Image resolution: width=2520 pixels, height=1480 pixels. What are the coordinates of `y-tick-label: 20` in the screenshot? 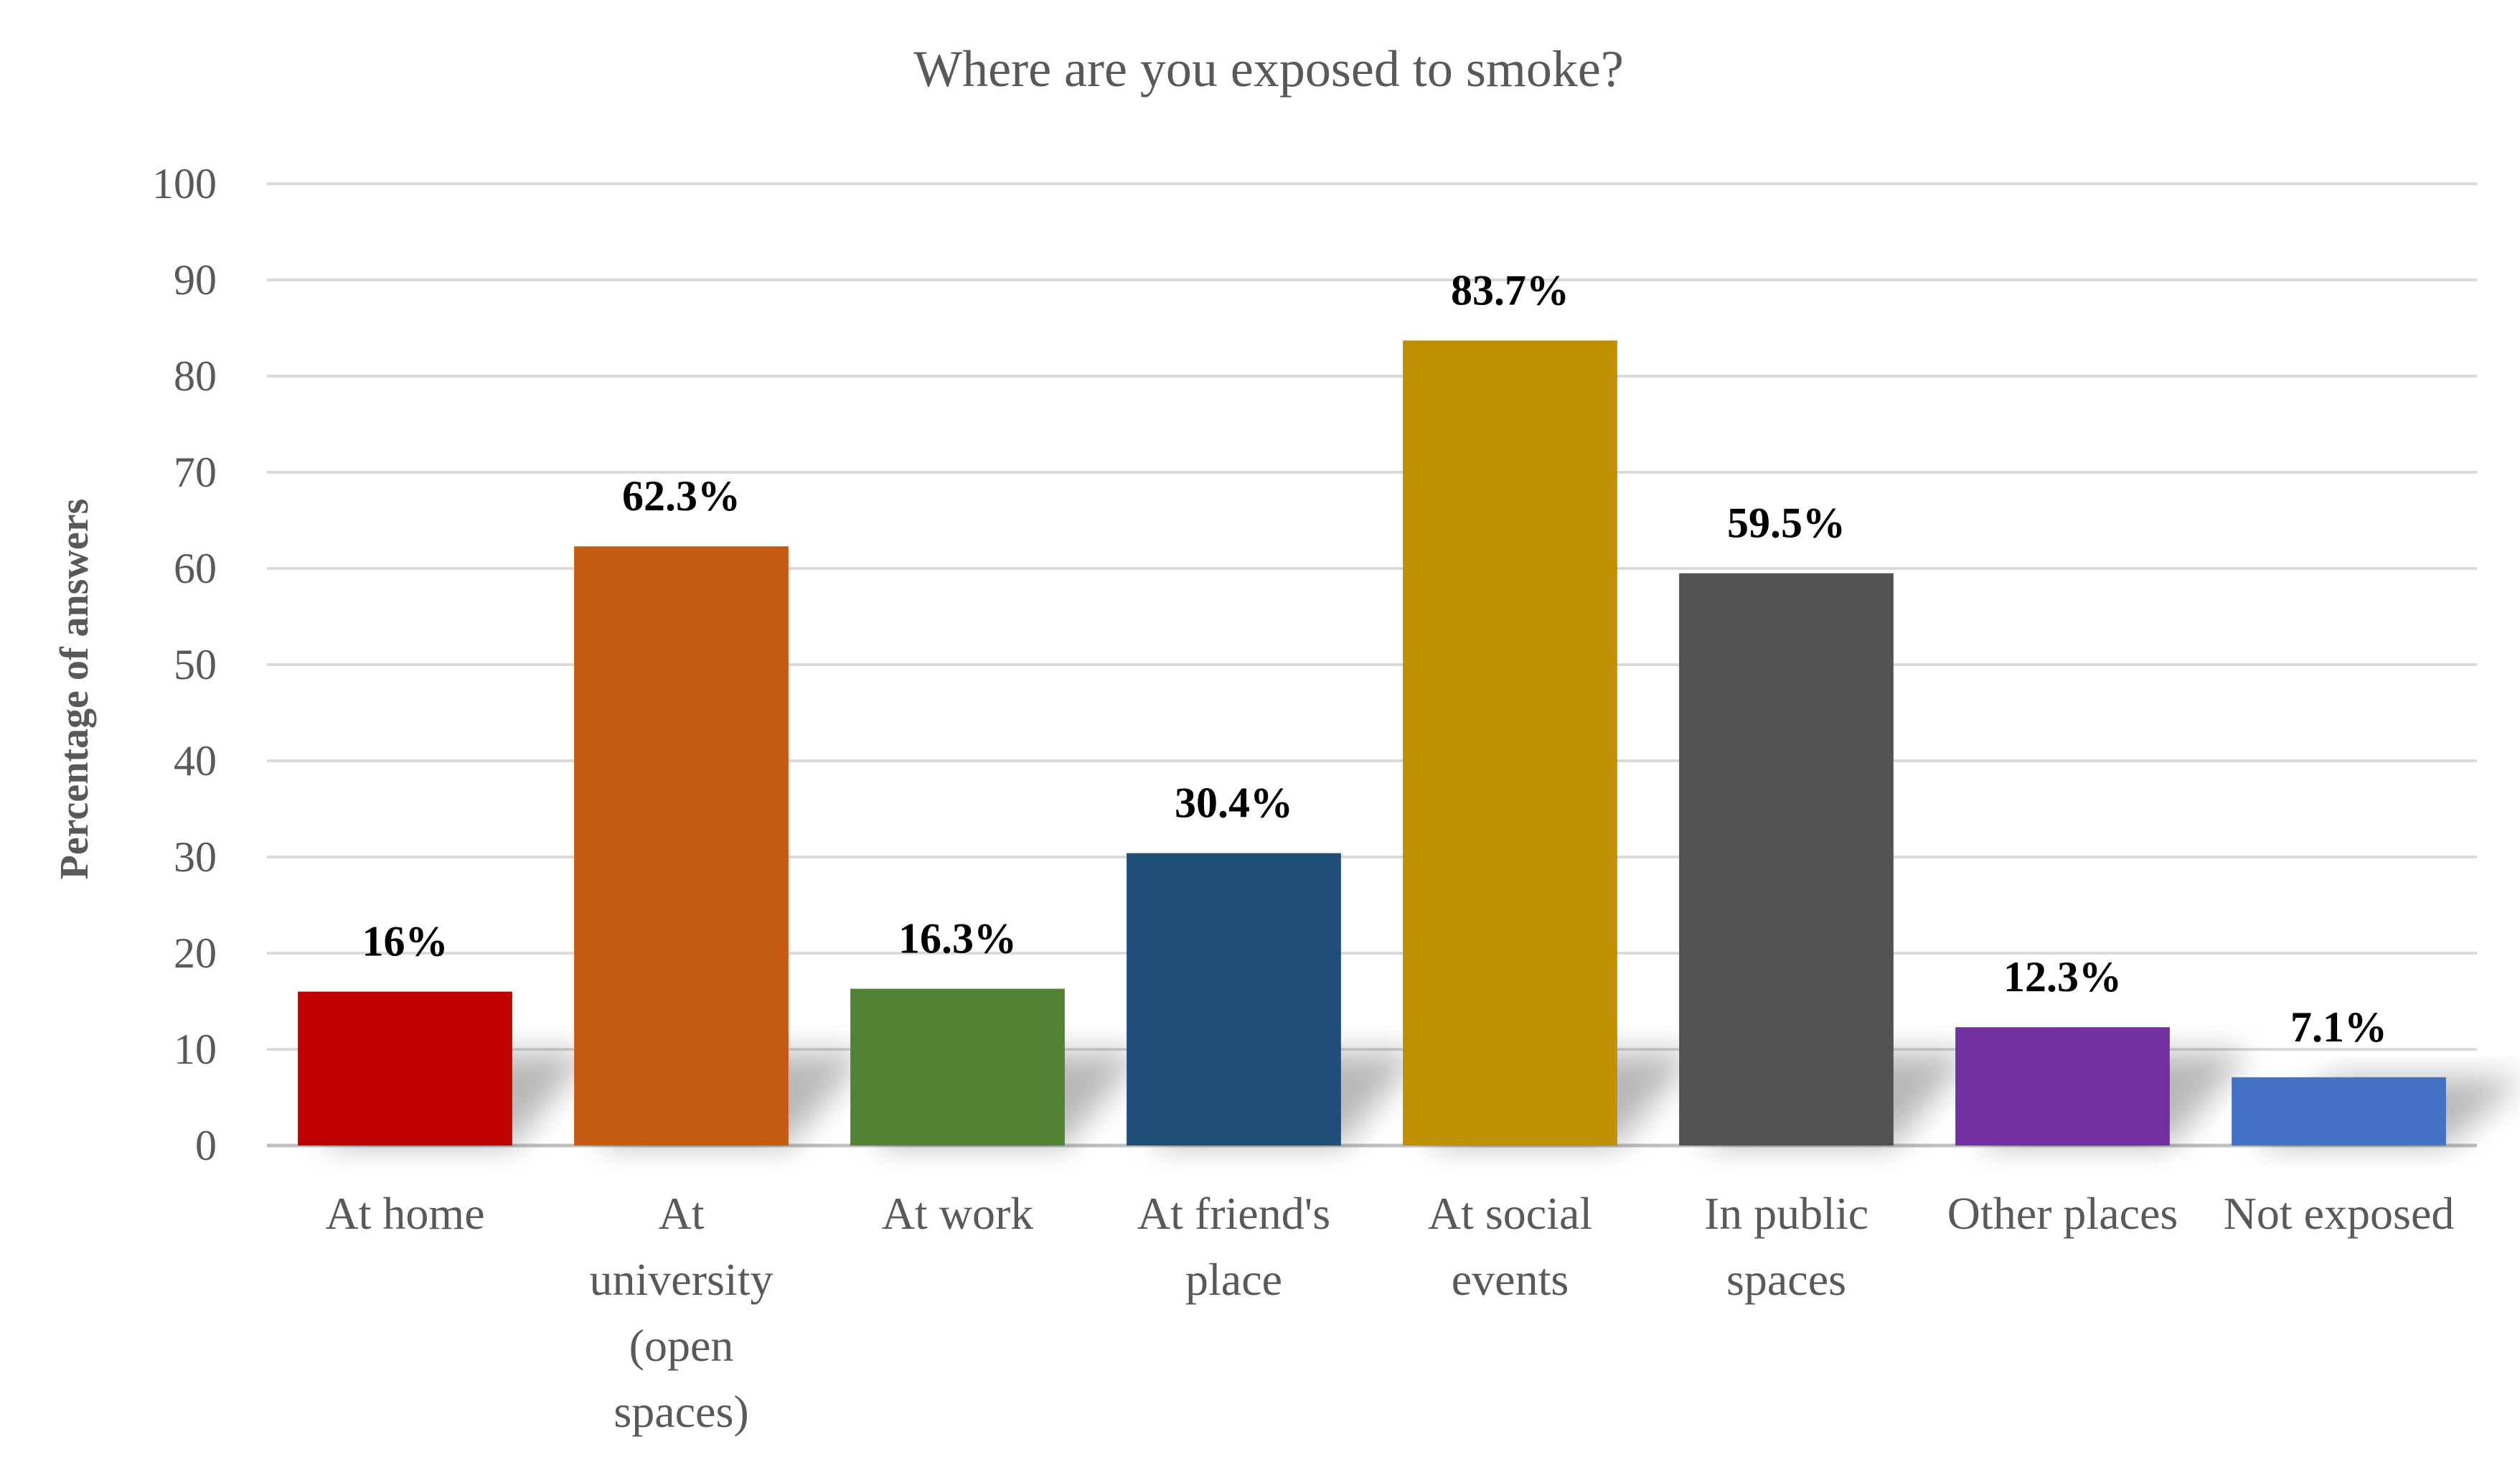 It's located at (195, 953).